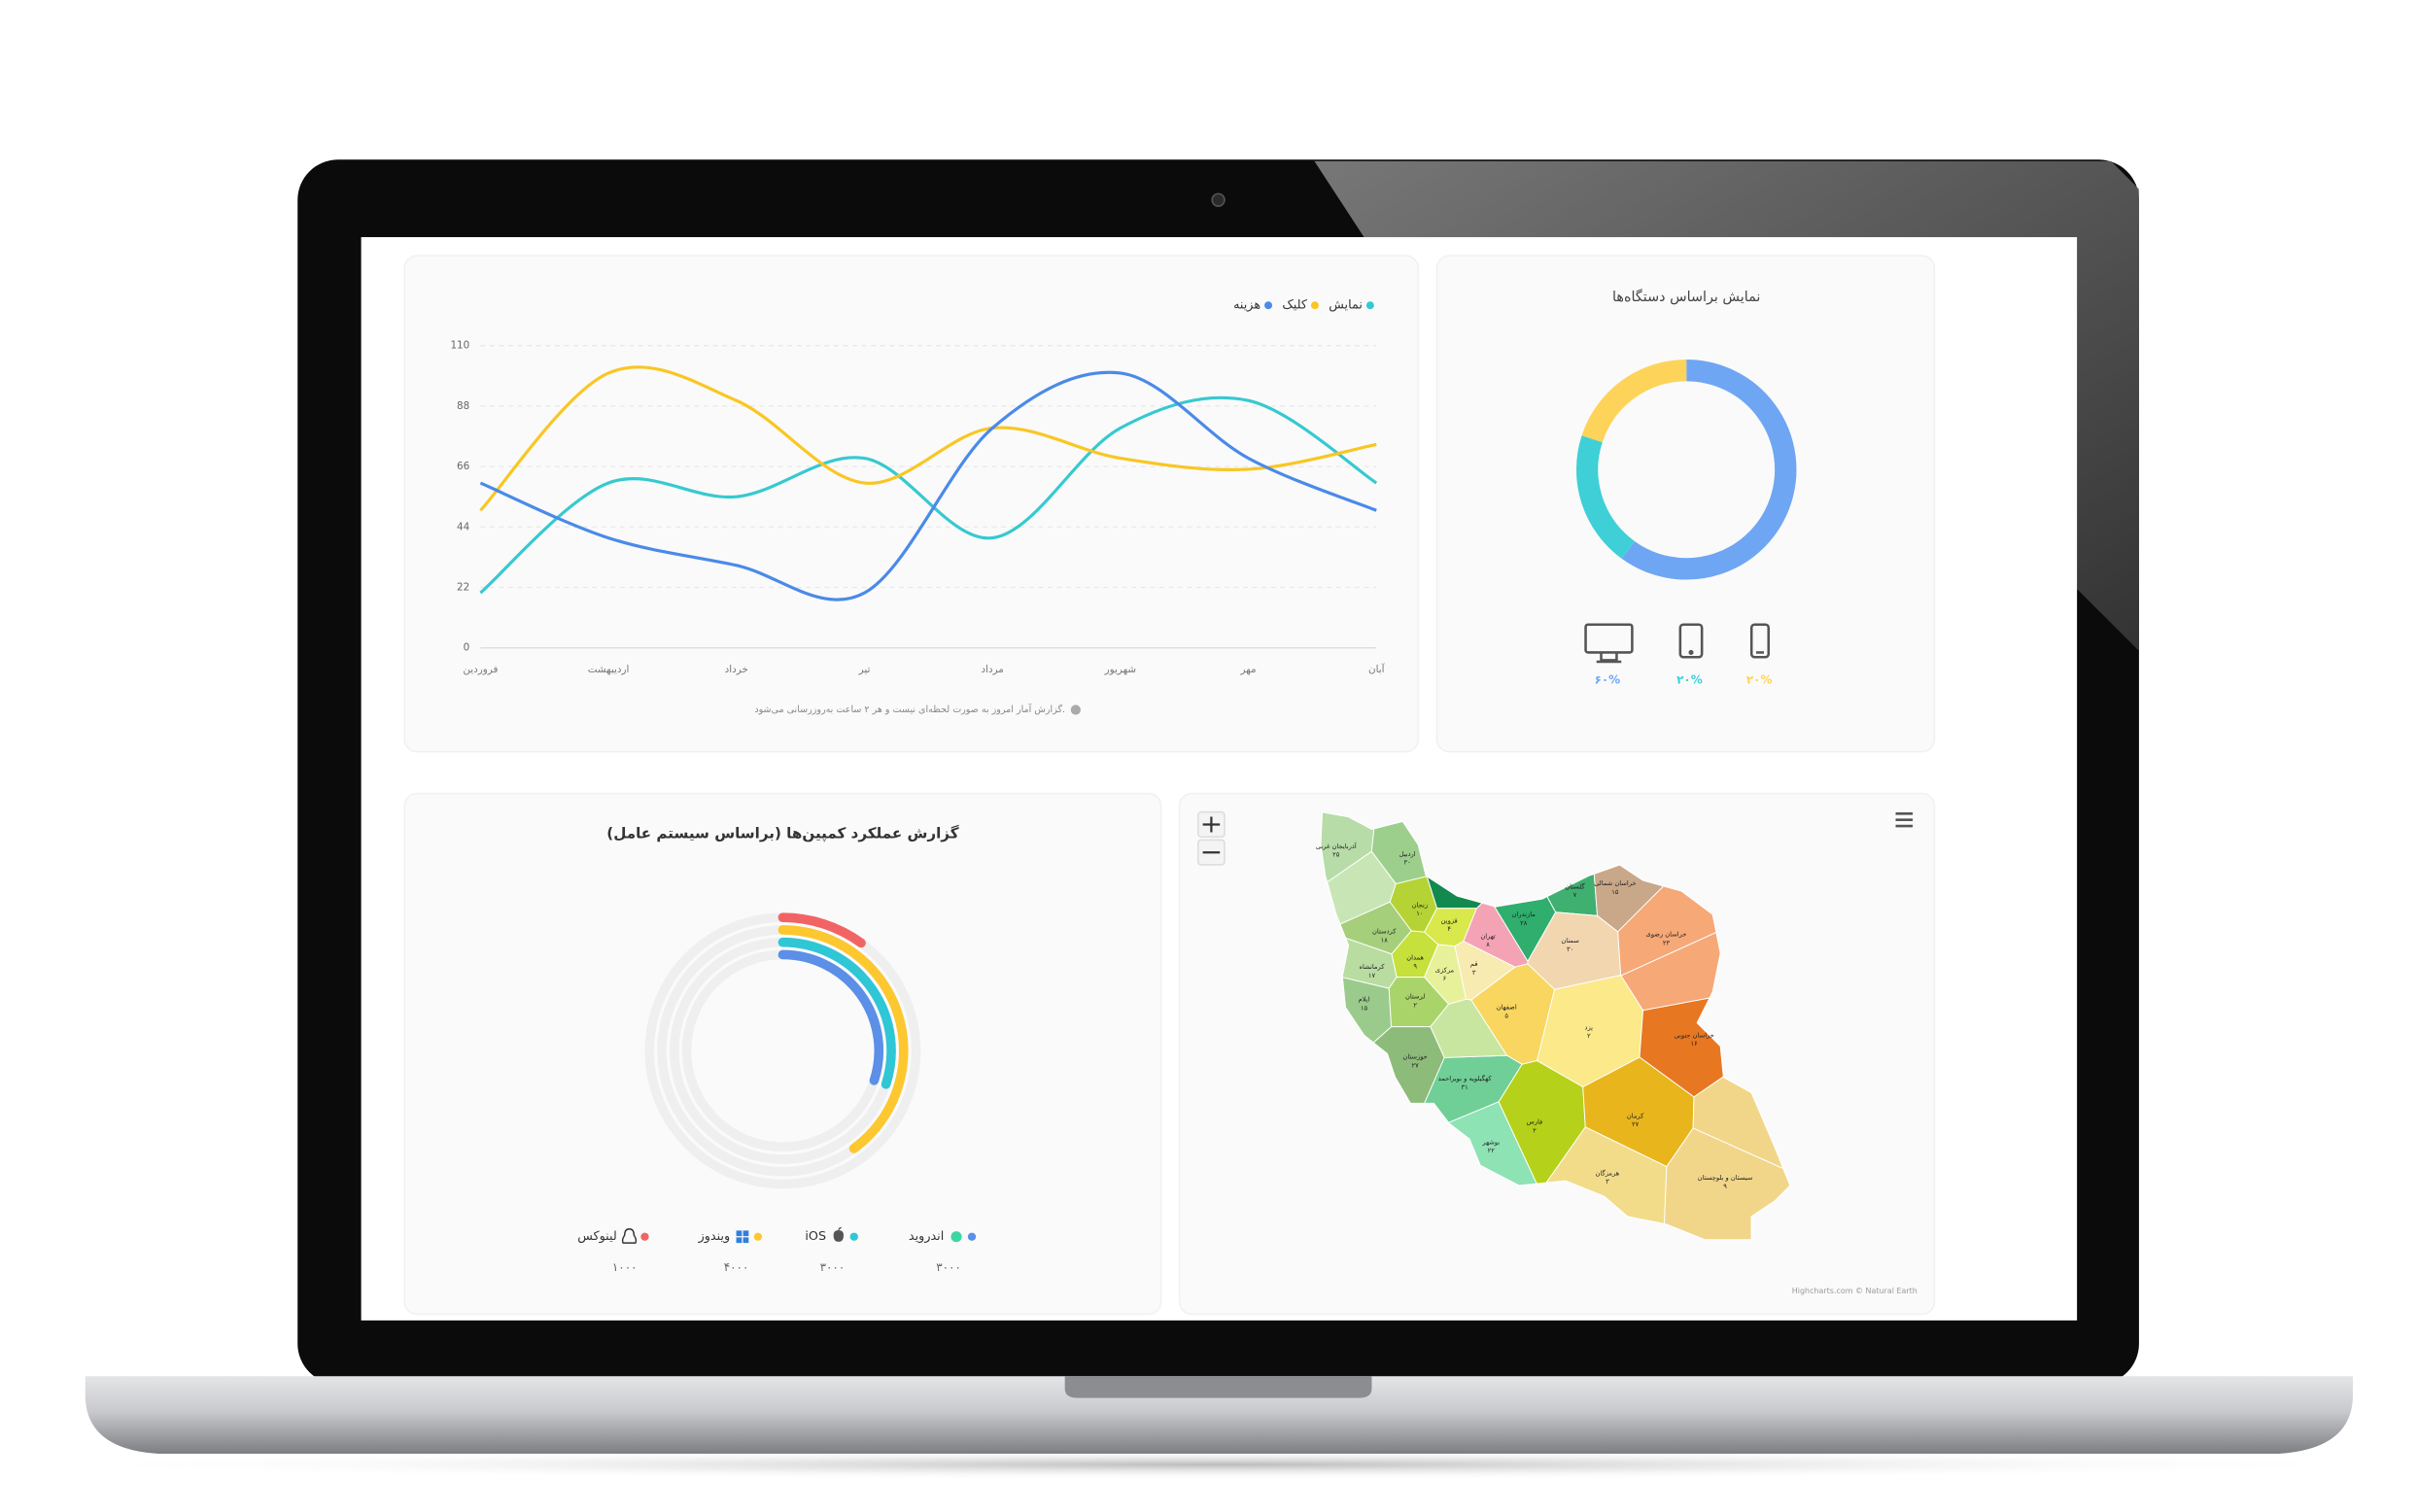 This screenshot has height=1512, width=2418. What do you see at coordinates (1445, 979) in the screenshot?
I see `province-value: ۶` at bounding box center [1445, 979].